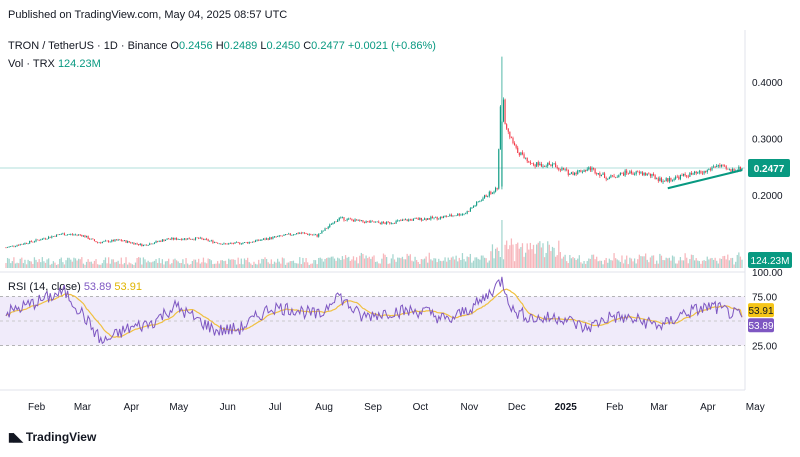 The height and width of the screenshot is (457, 800). Describe the element at coordinates (88, 46) in the screenshot. I see `symbol-name: TRON / TetherUS · 1D · Binance` at that location.